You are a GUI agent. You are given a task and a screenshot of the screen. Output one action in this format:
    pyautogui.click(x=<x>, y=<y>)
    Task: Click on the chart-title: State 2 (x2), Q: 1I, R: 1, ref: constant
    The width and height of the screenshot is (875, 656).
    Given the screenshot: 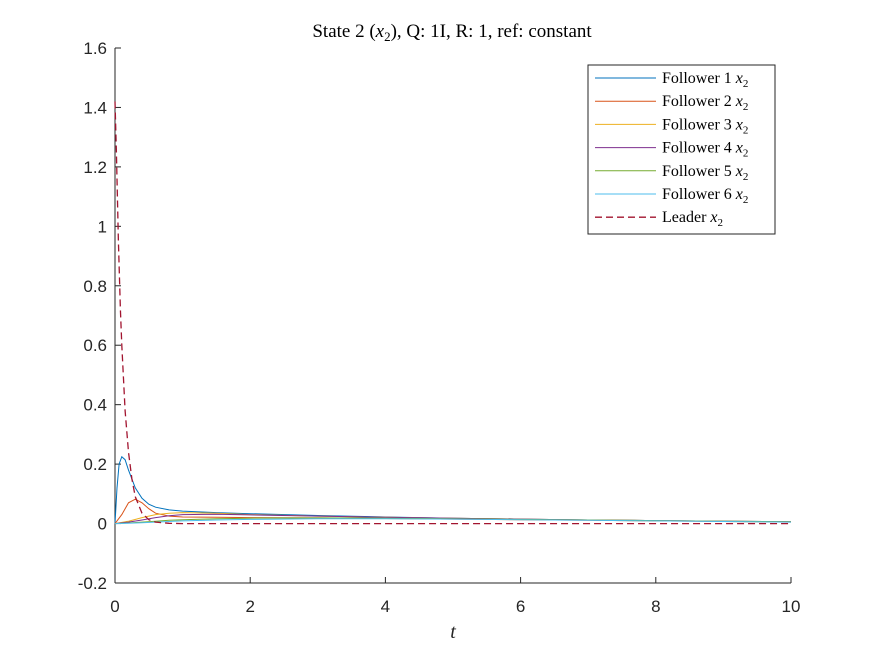 What is the action you would take?
    pyautogui.click(x=452, y=32)
    